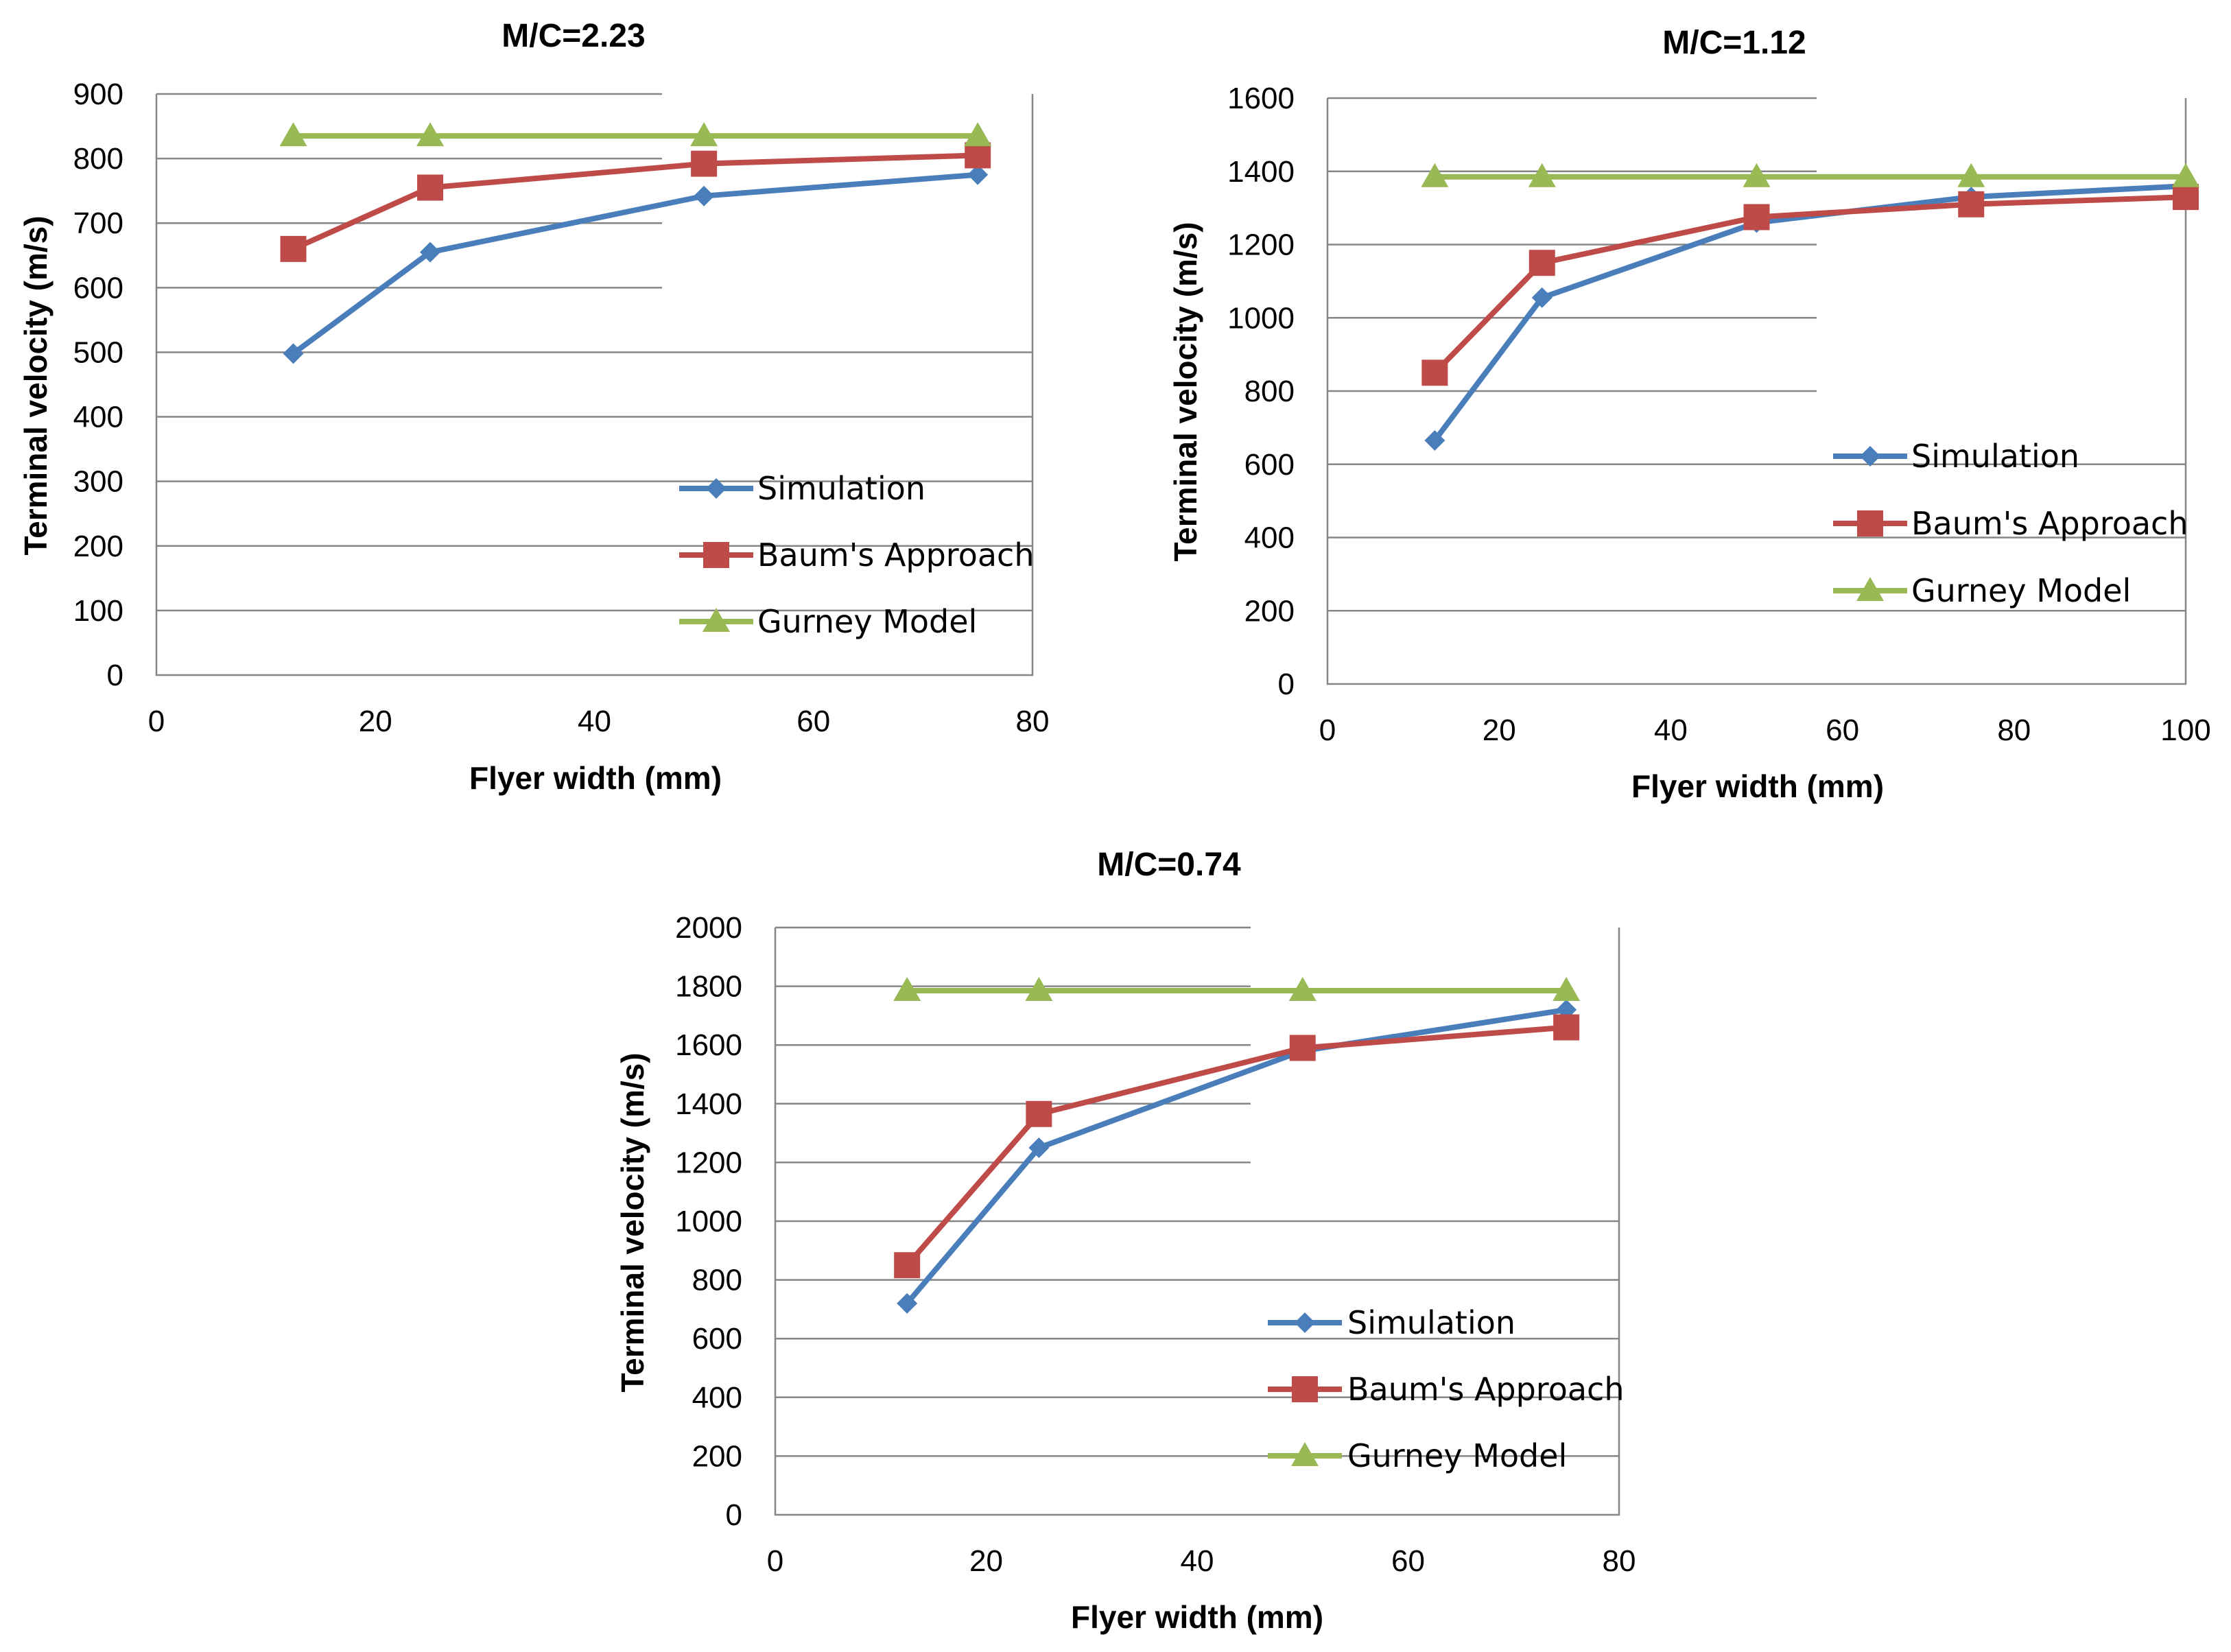 This screenshot has height=1652, width=2231. What do you see at coordinates (98, 223) in the screenshot?
I see `y-tick-label: 700` at bounding box center [98, 223].